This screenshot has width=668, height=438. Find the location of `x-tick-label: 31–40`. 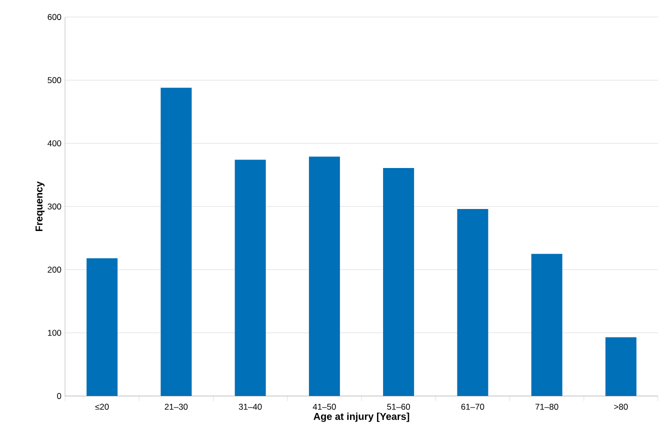

x-tick-label: 31–40 is located at coordinates (250, 407).